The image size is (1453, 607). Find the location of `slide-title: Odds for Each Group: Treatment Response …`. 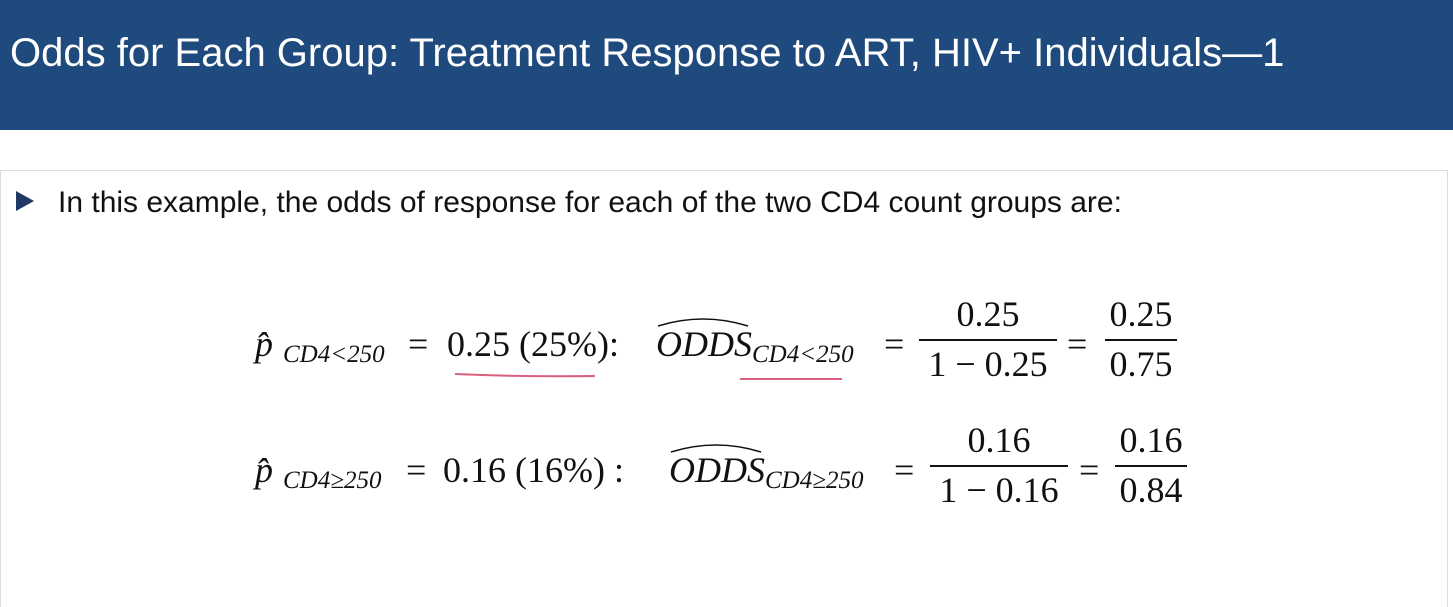

slide-title: Odds for Each Group: Treatment Response … is located at coordinates (647, 53).